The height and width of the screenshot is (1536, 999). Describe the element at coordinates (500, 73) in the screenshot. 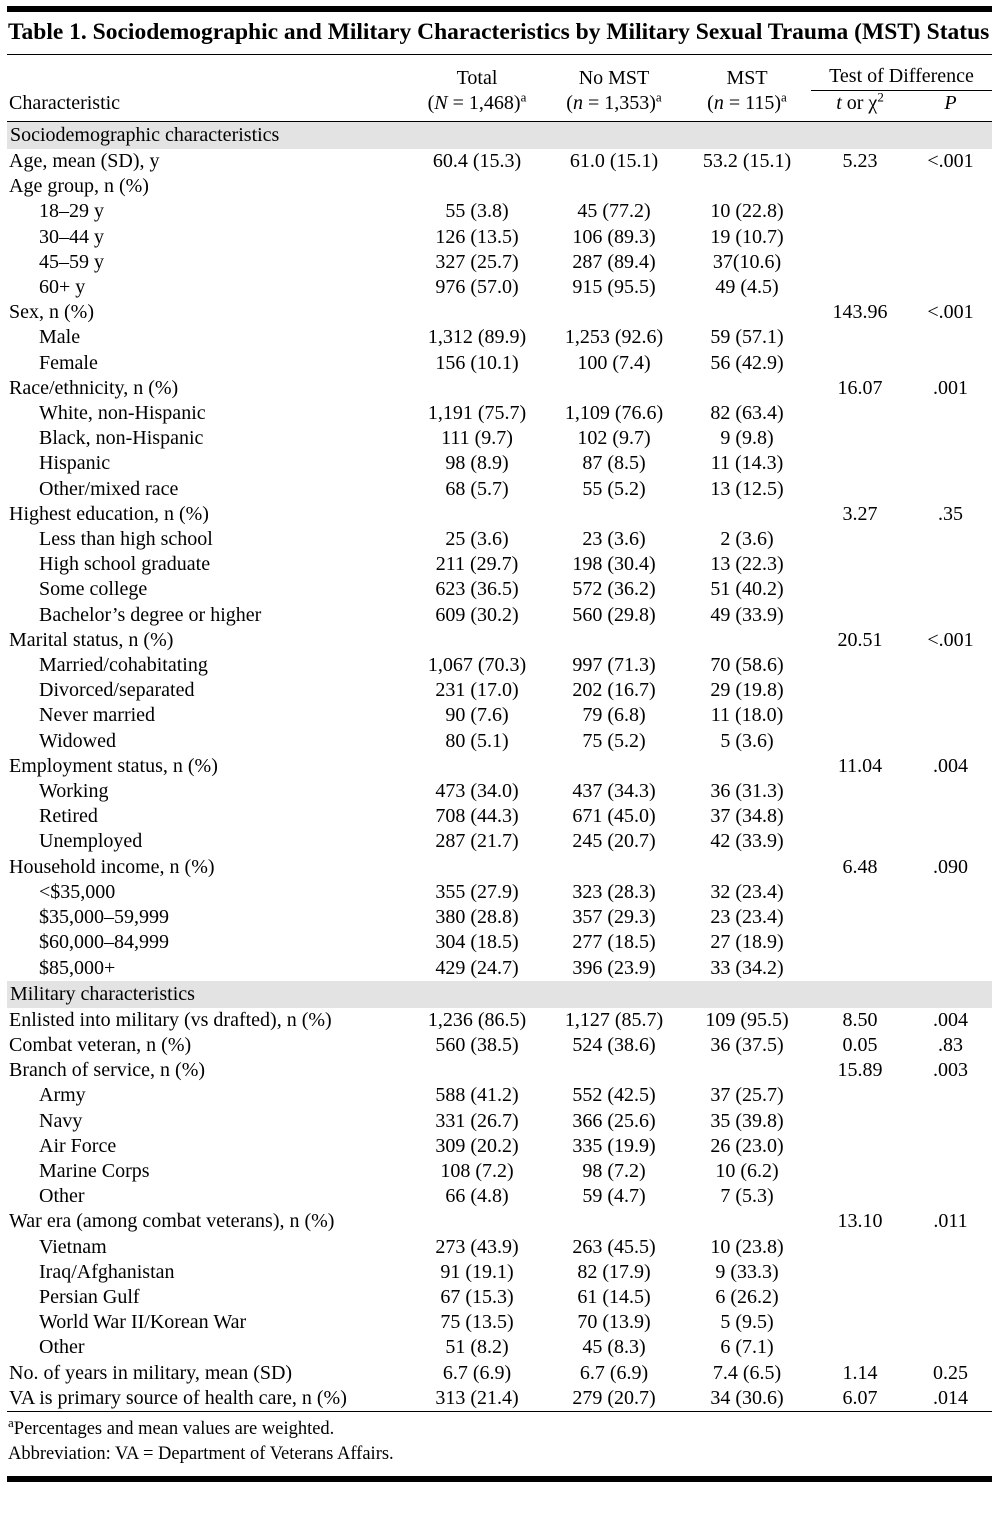

I see `header-group-row: Total No MST MST Test of Difference` at that location.